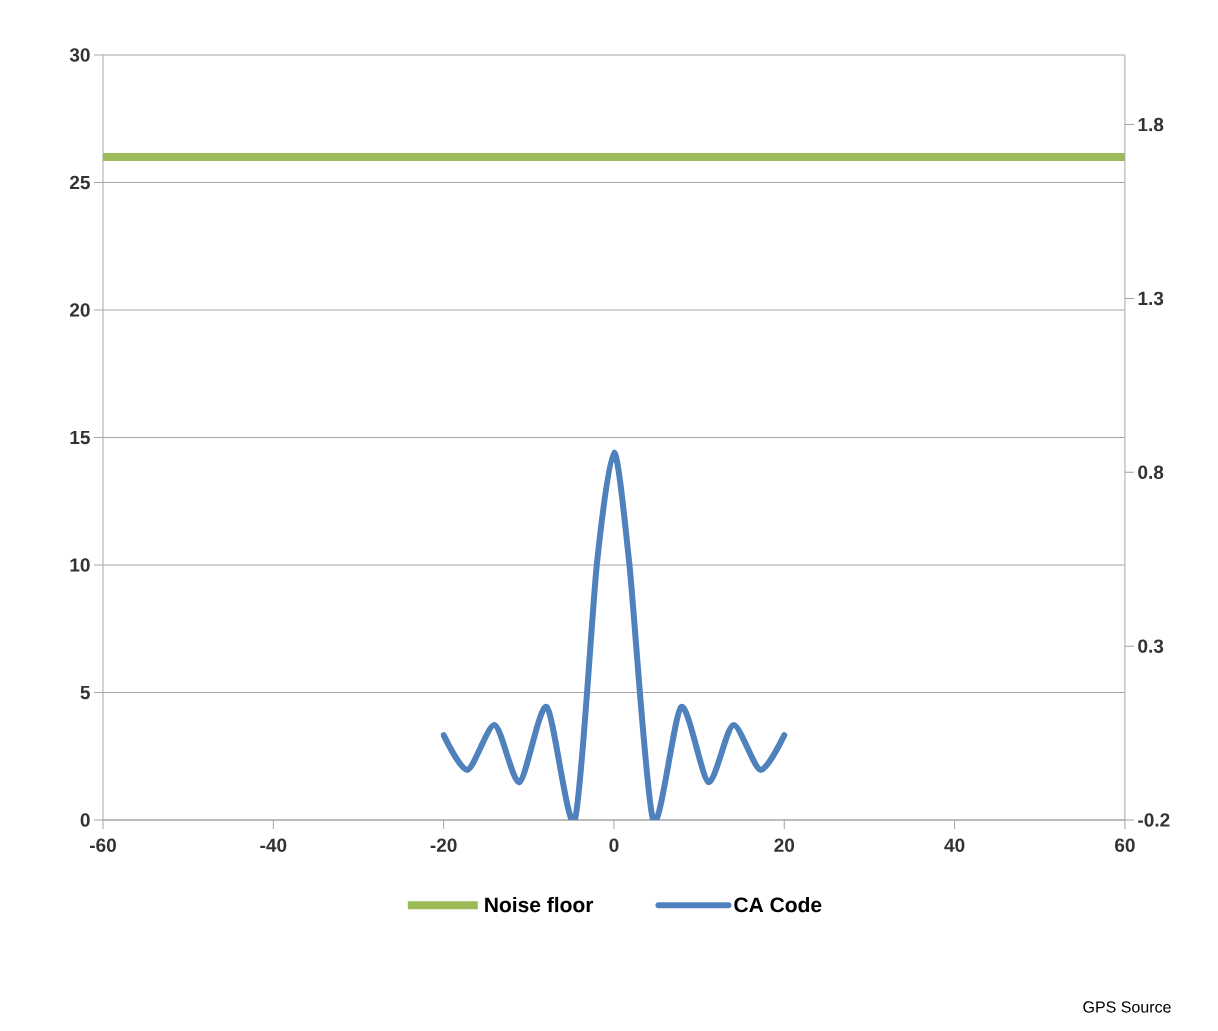 The width and height of the screenshot is (1218, 1031). What do you see at coordinates (80, 437) in the screenshot?
I see `y-tick-label: 15` at bounding box center [80, 437].